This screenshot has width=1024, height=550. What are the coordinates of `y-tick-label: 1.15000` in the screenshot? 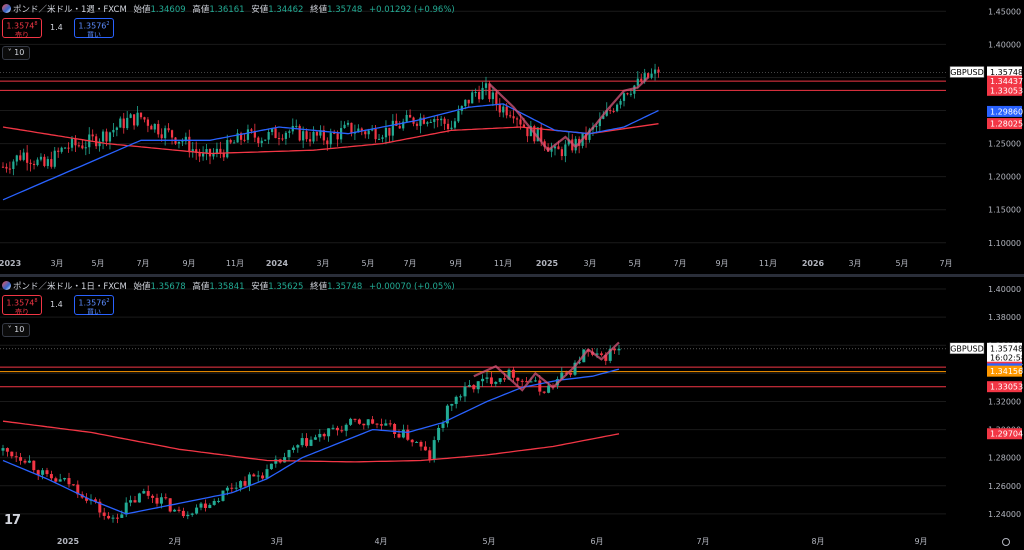 It's located at (1004, 210).